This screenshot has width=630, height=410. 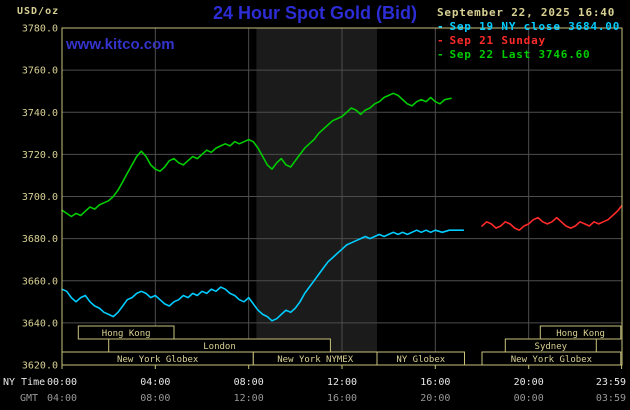 I want to click on x-tick-label-gmt: 12:00, so click(x=249, y=398).